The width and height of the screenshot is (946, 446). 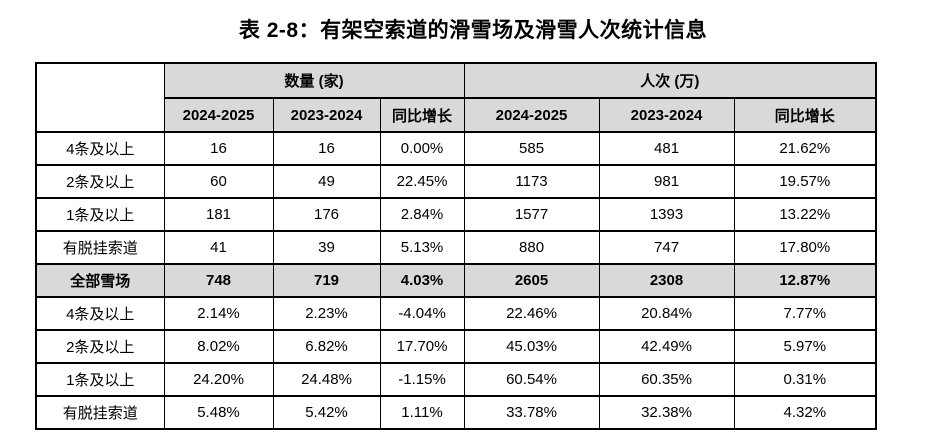 What do you see at coordinates (666, 181) in the screenshot?
I see `data-cell: 981` at bounding box center [666, 181].